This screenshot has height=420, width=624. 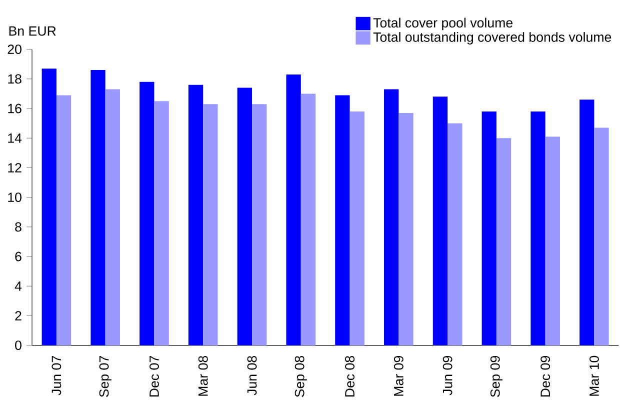 What do you see at coordinates (447, 376) in the screenshot?
I see `x-tick-label: Jun 09` at bounding box center [447, 376].